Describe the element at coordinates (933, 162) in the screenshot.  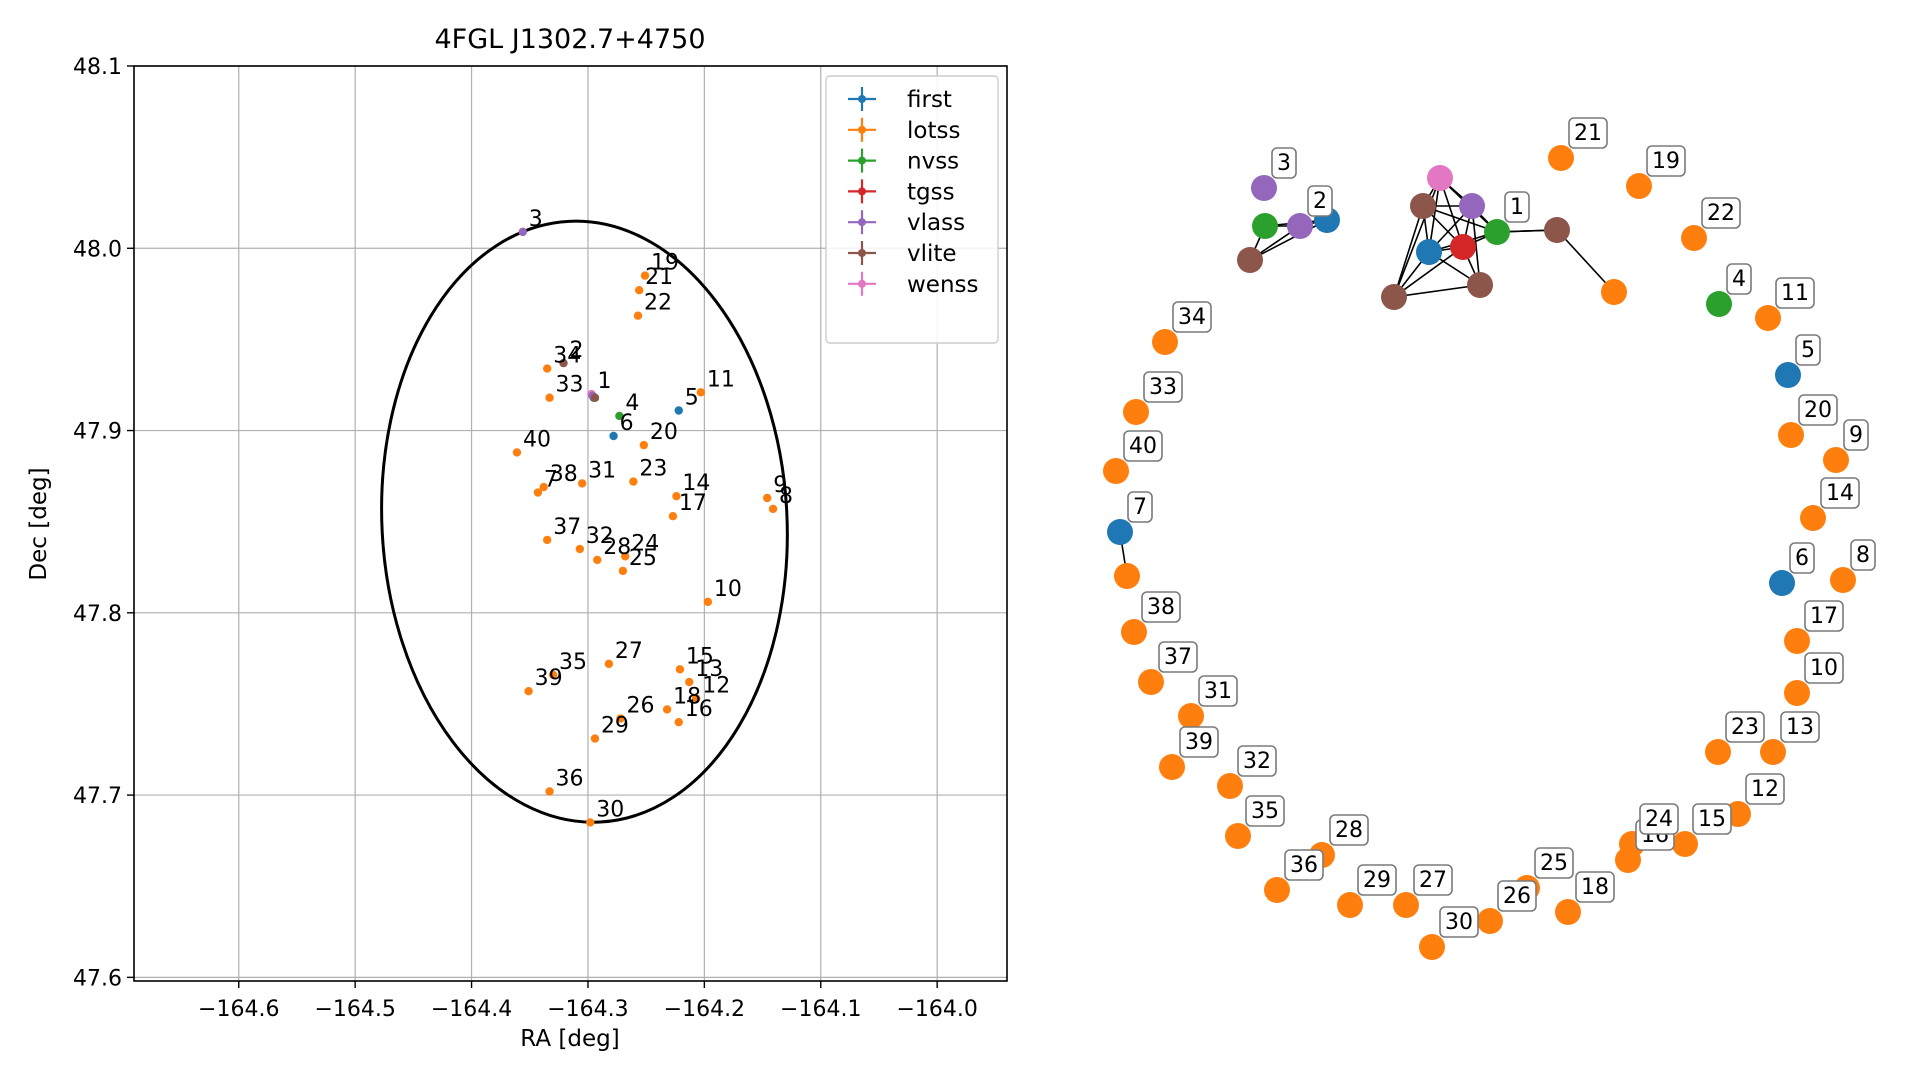
I see `legend-label: nvss` at that location.